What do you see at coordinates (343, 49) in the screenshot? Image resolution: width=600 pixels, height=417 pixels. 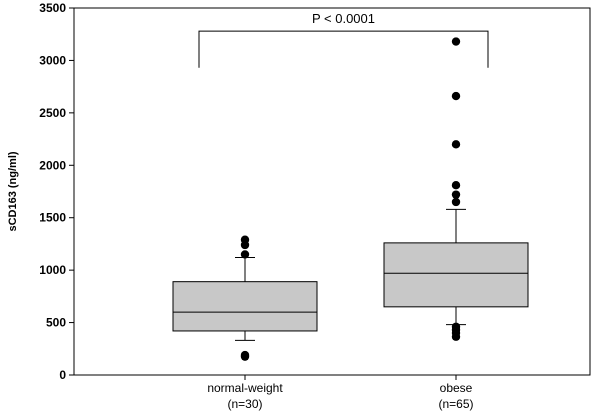 I see `significance-bracket` at bounding box center [343, 49].